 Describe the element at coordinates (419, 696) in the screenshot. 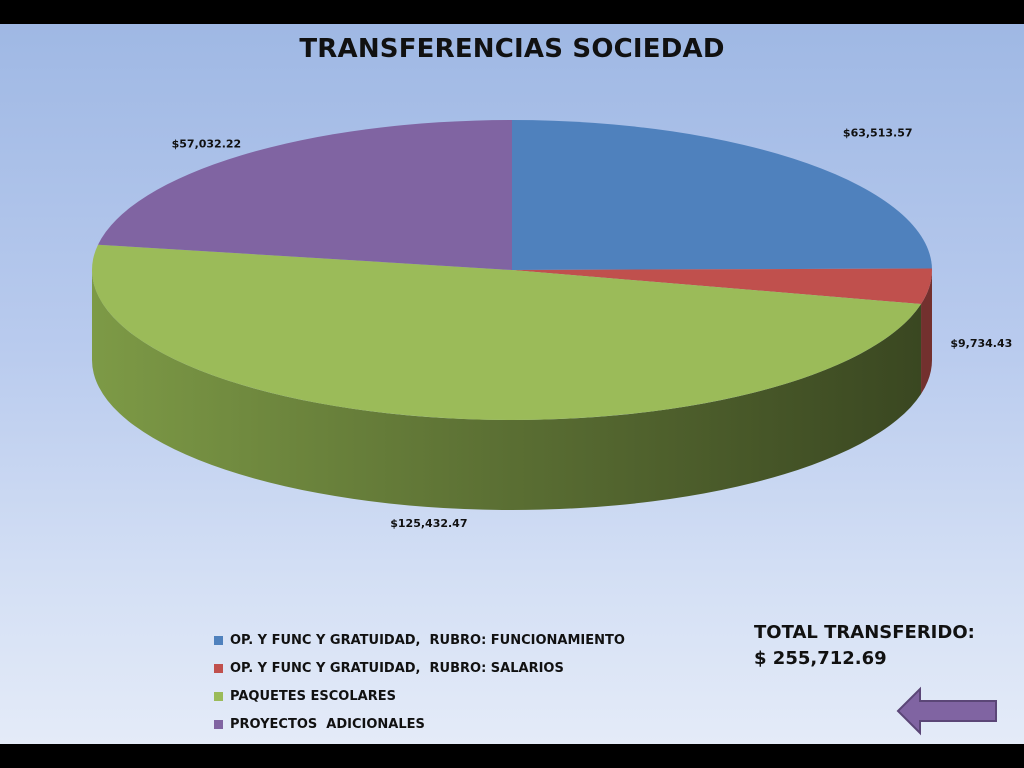

I see `legend-item: PAQUETES ESCOLARES` at that location.